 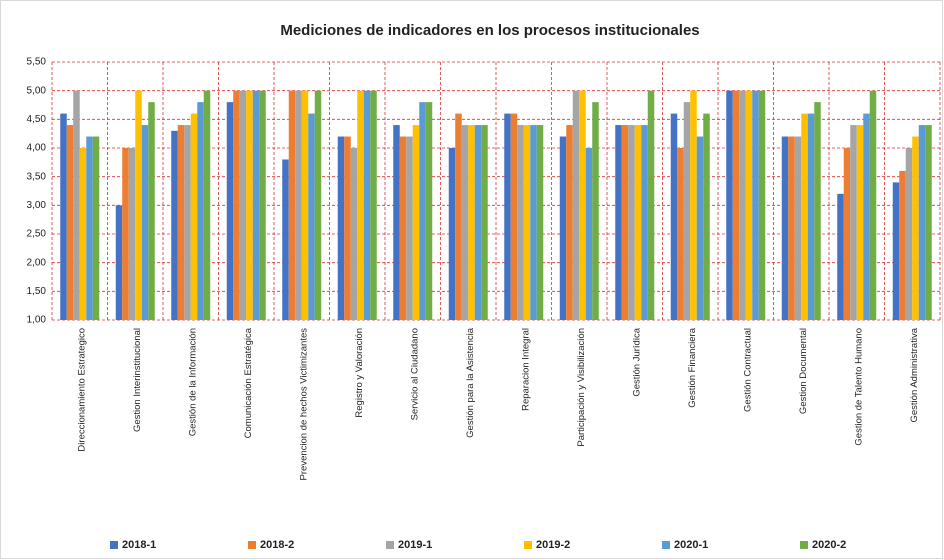 I want to click on y-tick-label: 3,50, so click(x=37, y=176).